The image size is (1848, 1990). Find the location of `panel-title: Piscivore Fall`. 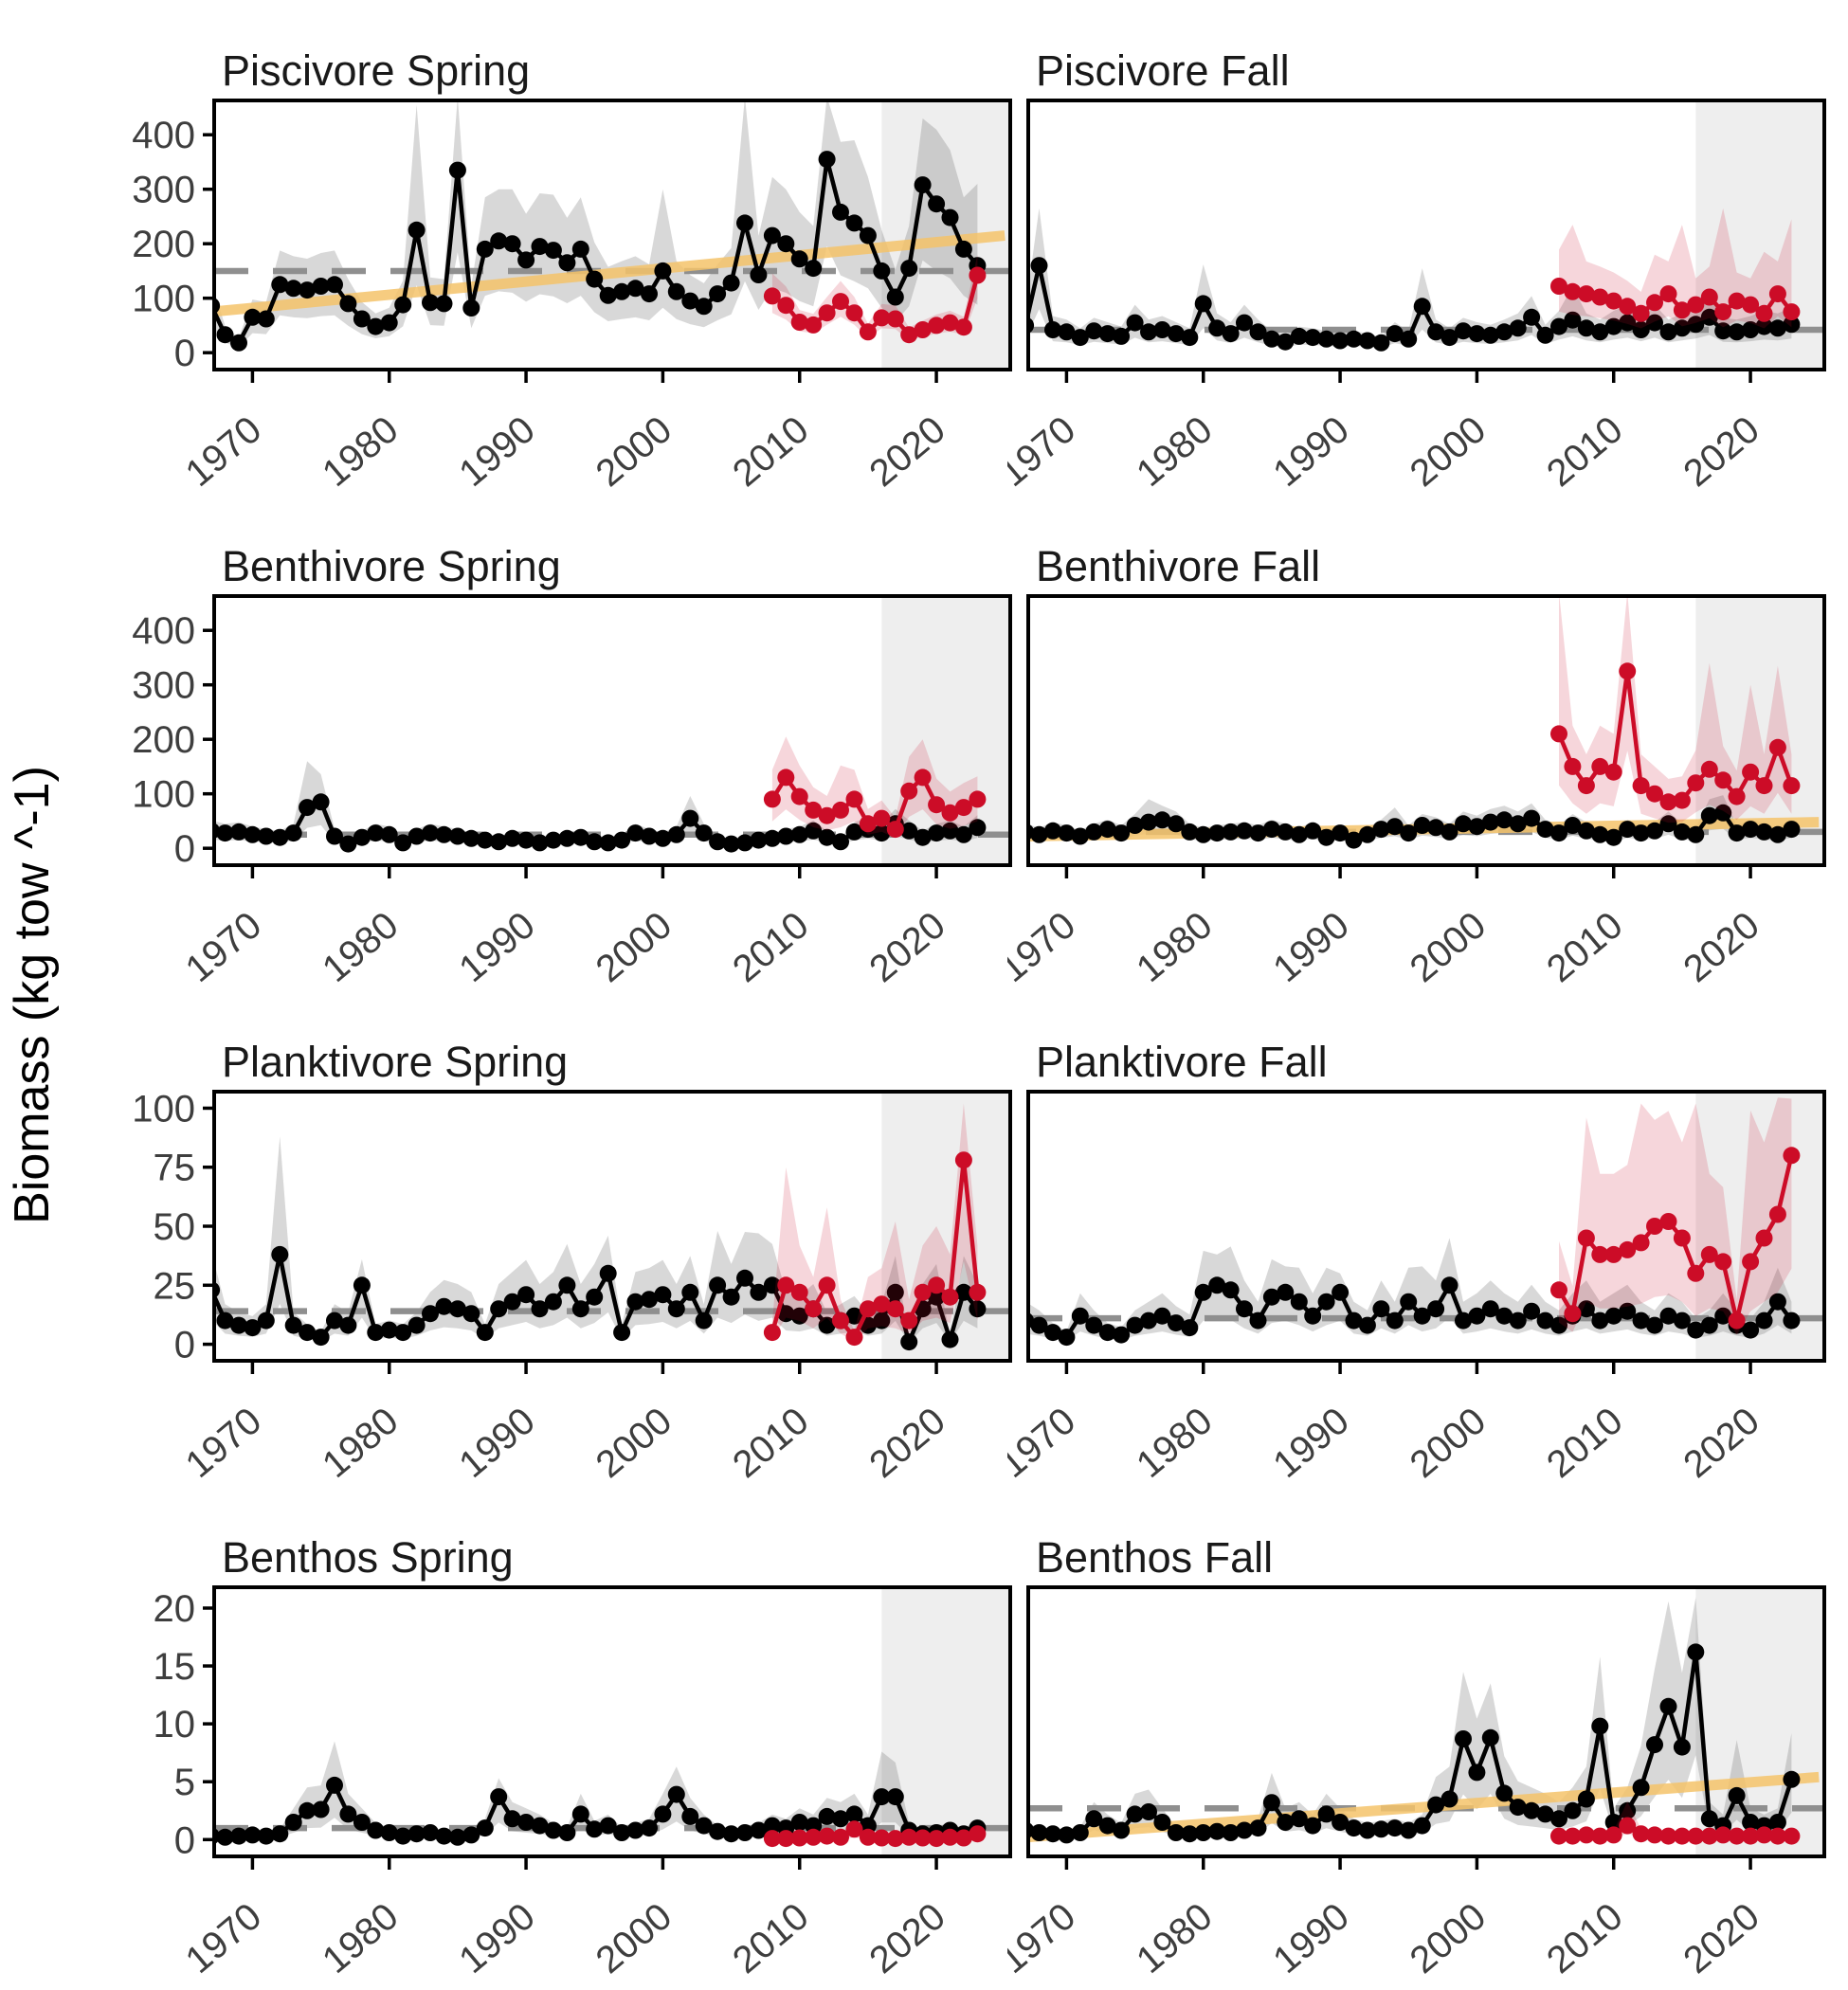

panel-title: Piscivore Fall is located at coordinates (1163, 70).